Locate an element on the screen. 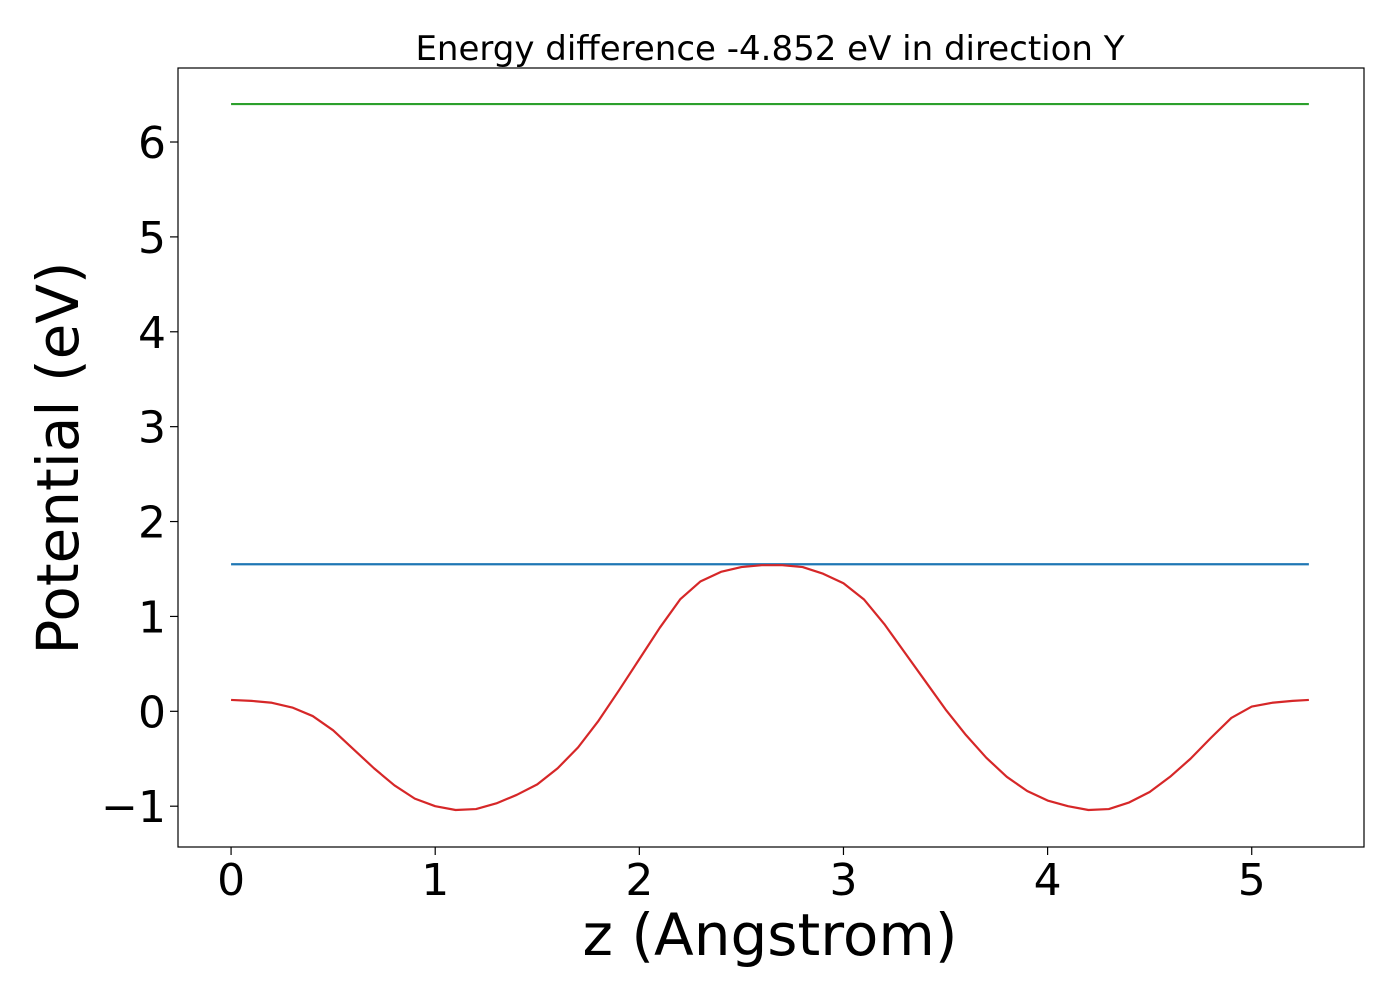 The image size is (1400, 1000). y-tick-label: 2 is located at coordinates (152, 523).